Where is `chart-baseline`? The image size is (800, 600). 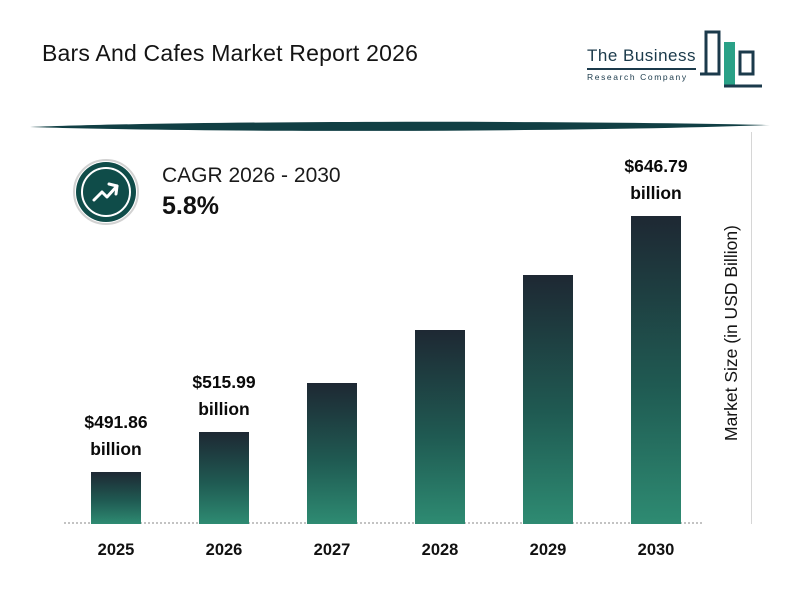
chart-baseline is located at coordinates (383, 523).